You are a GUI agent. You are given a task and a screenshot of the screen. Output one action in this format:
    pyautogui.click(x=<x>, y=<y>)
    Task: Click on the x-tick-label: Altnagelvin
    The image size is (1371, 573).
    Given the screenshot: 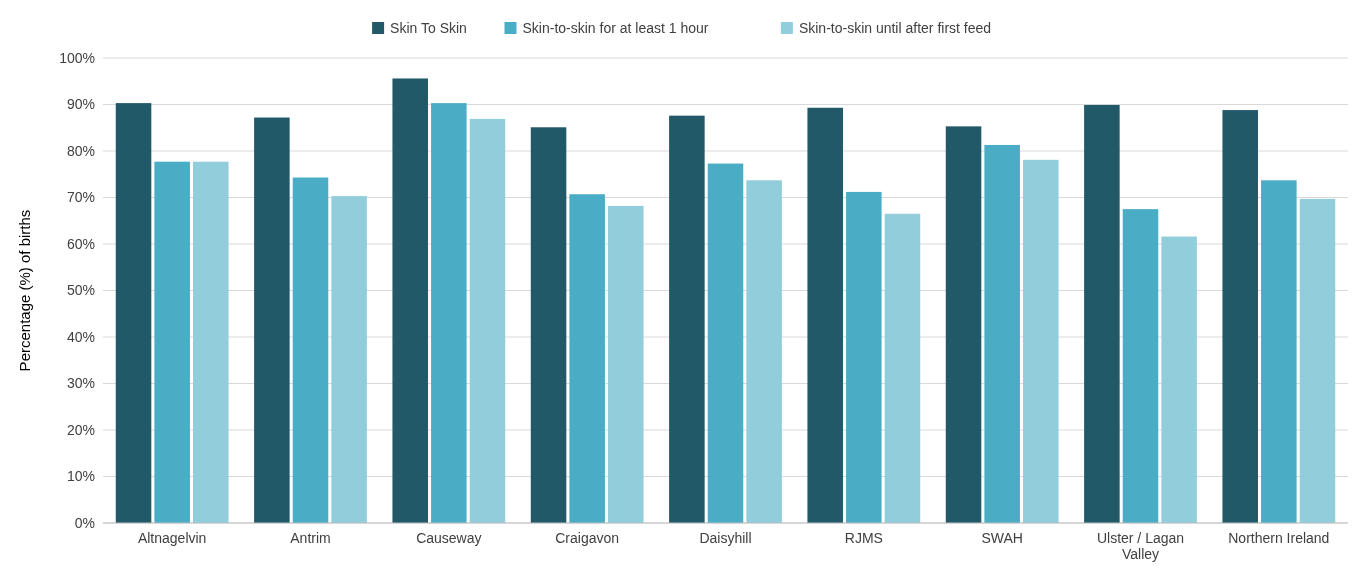 What is the action you would take?
    pyautogui.click(x=172, y=538)
    